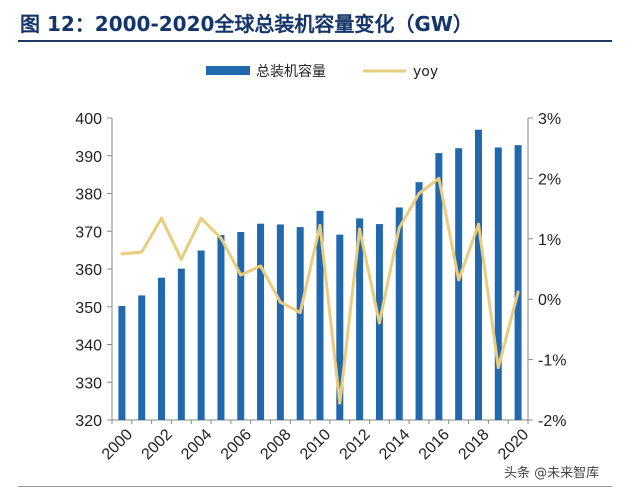 This screenshot has width=640, height=496. I want to click on left-axis-tick-label: 400, so click(88, 119).